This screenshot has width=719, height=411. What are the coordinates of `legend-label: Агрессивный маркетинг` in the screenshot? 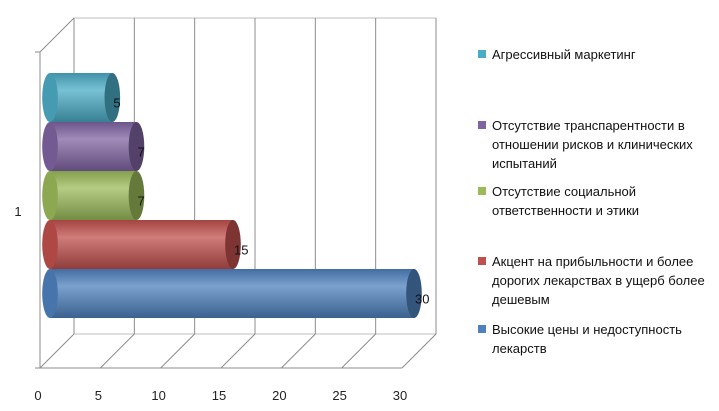 It's located at (564, 54).